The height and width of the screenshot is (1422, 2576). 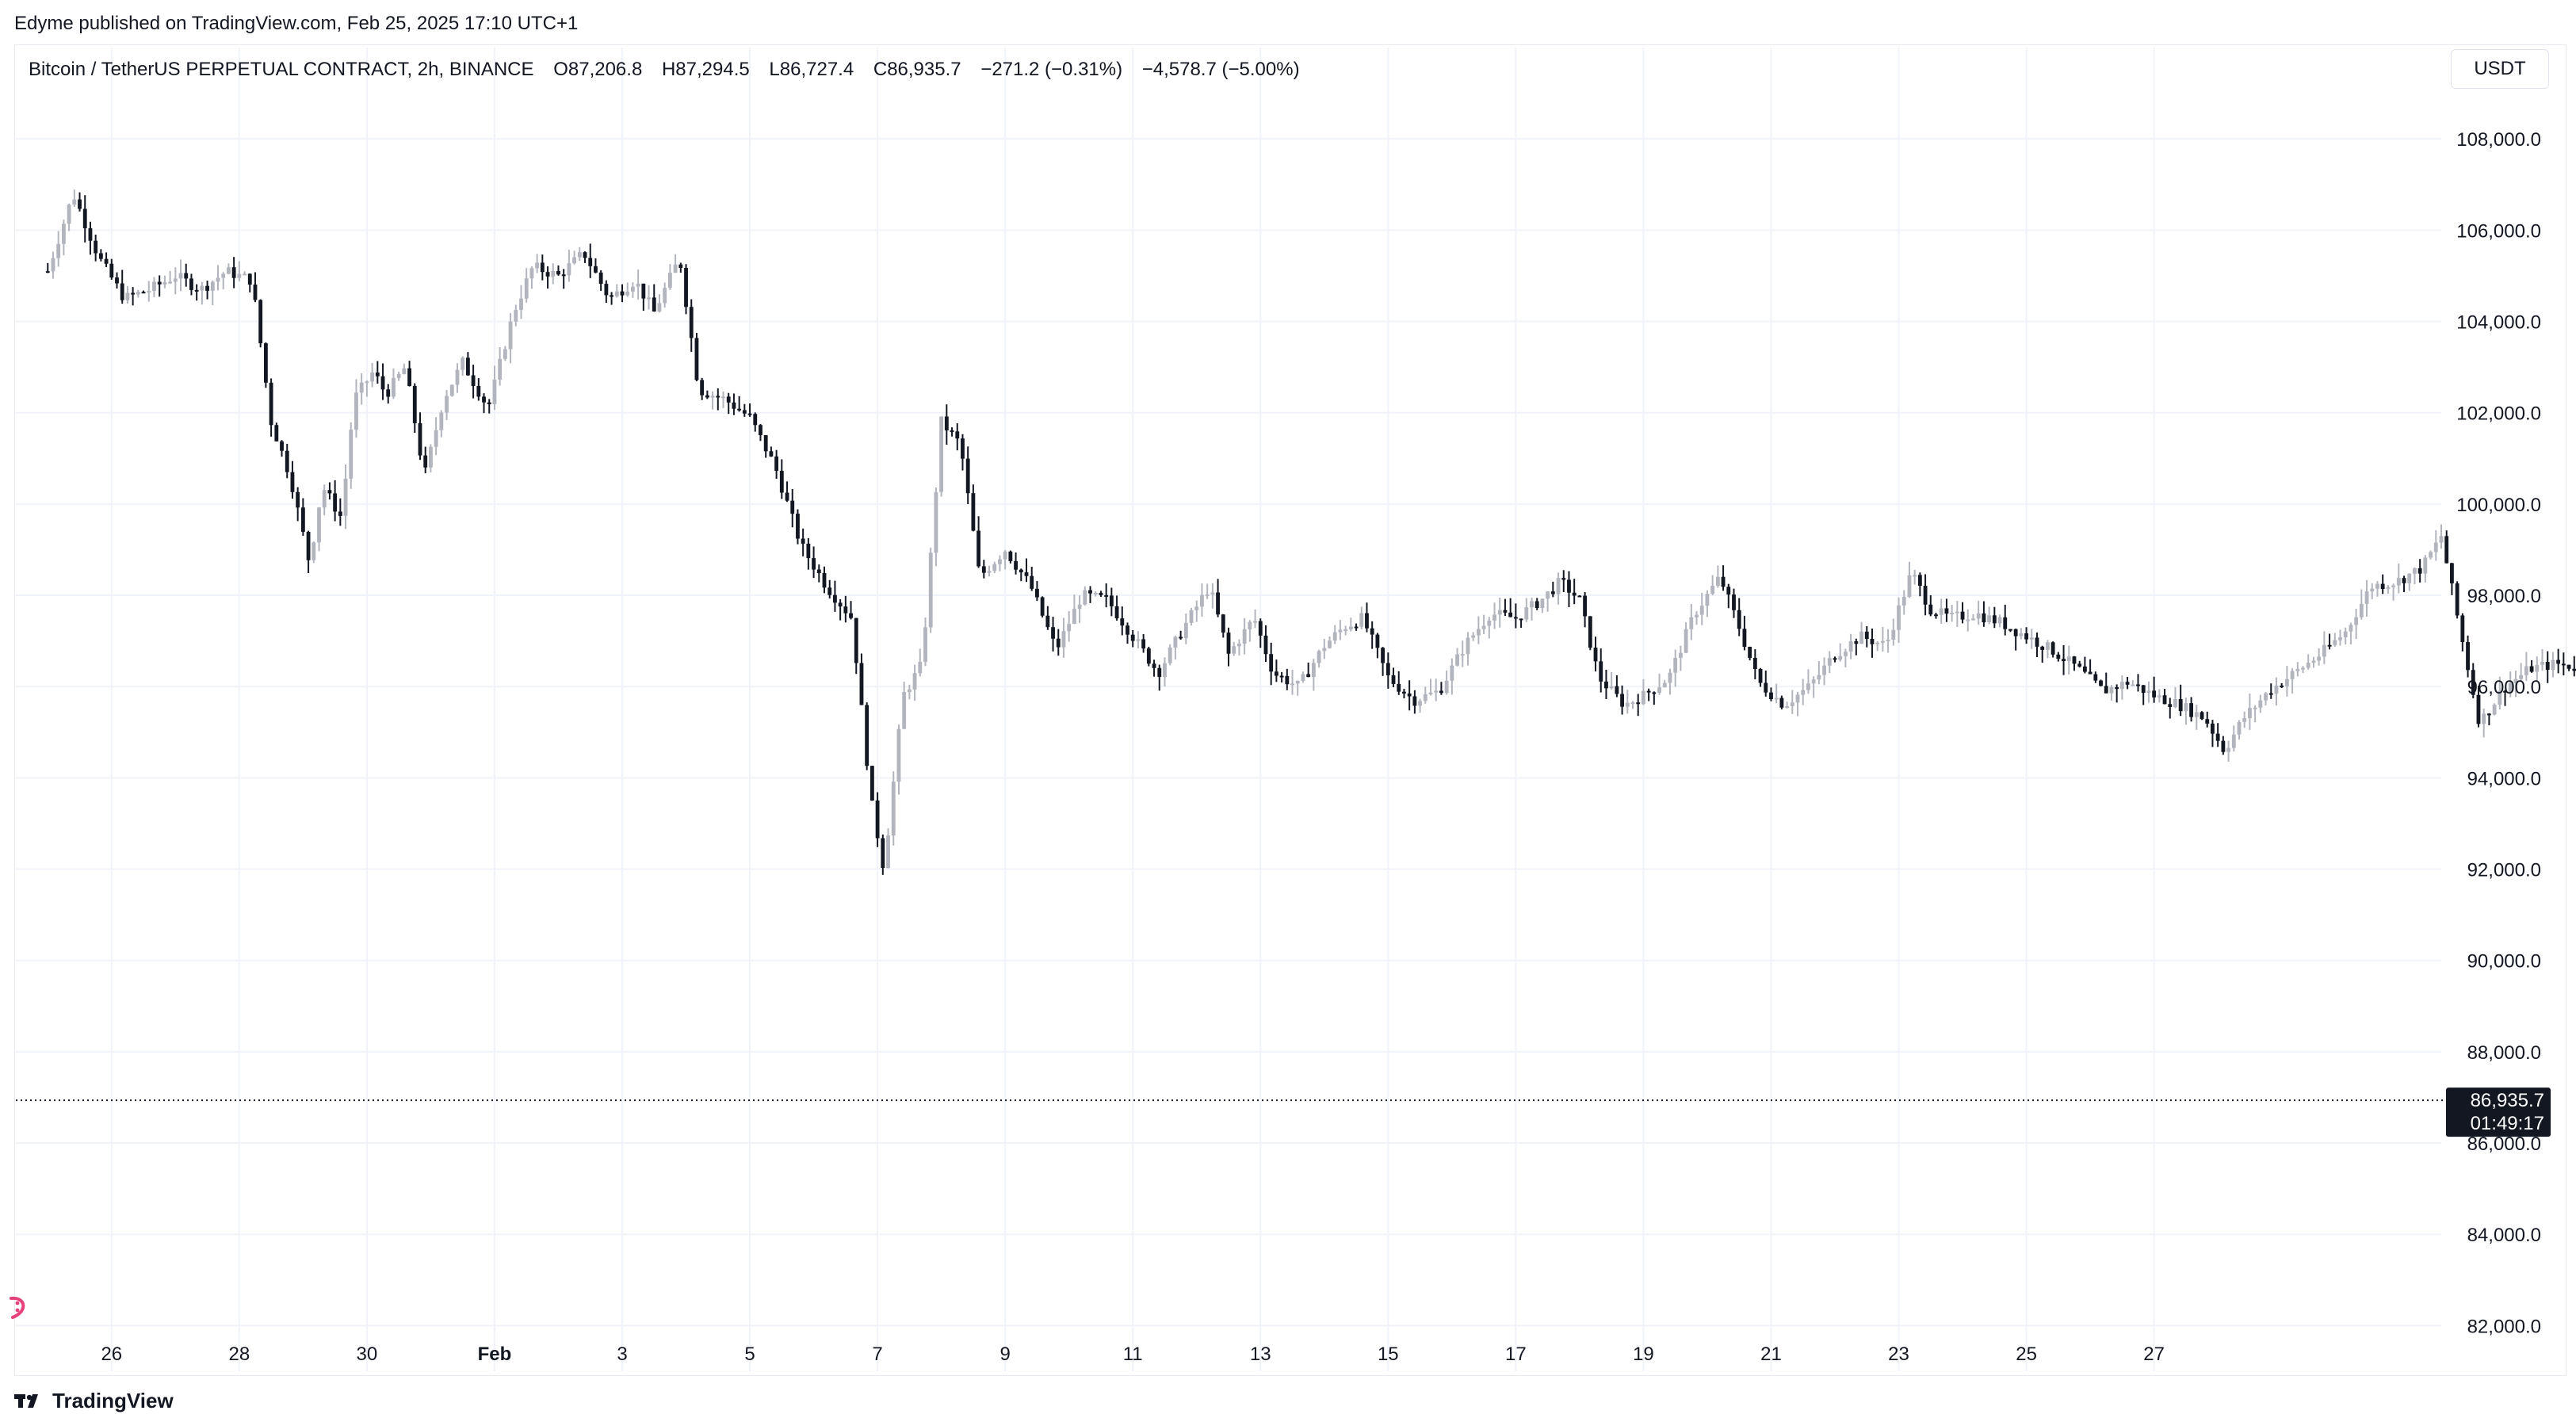 What do you see at coordinates (2500, 69) in the screenshot?
I see `currency-selector: USDT` at bounding box center [2500, 69].